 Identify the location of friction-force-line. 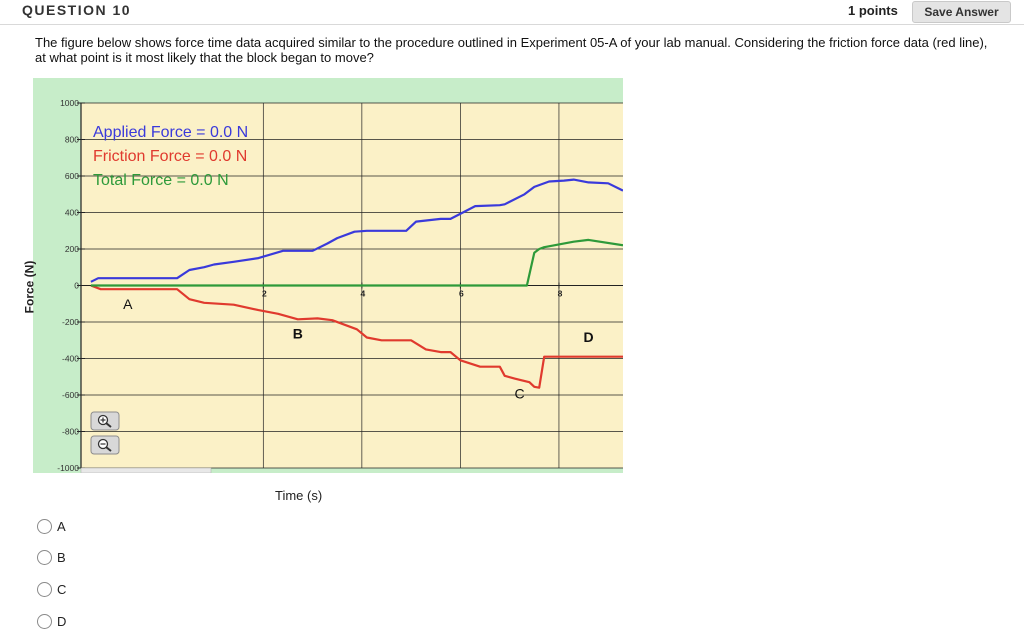
(356, 336).